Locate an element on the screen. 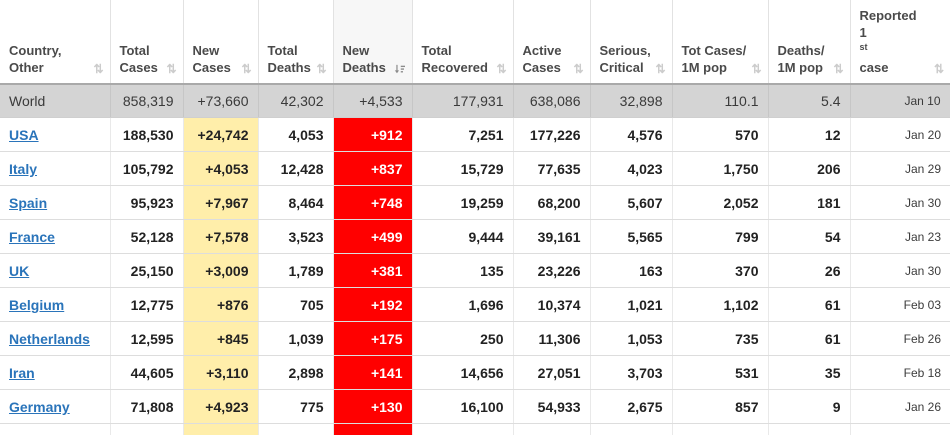 The width and height of the screenshot is (950, 435). cell-total-cases: 105,792 is located at coordinates (147, 169).